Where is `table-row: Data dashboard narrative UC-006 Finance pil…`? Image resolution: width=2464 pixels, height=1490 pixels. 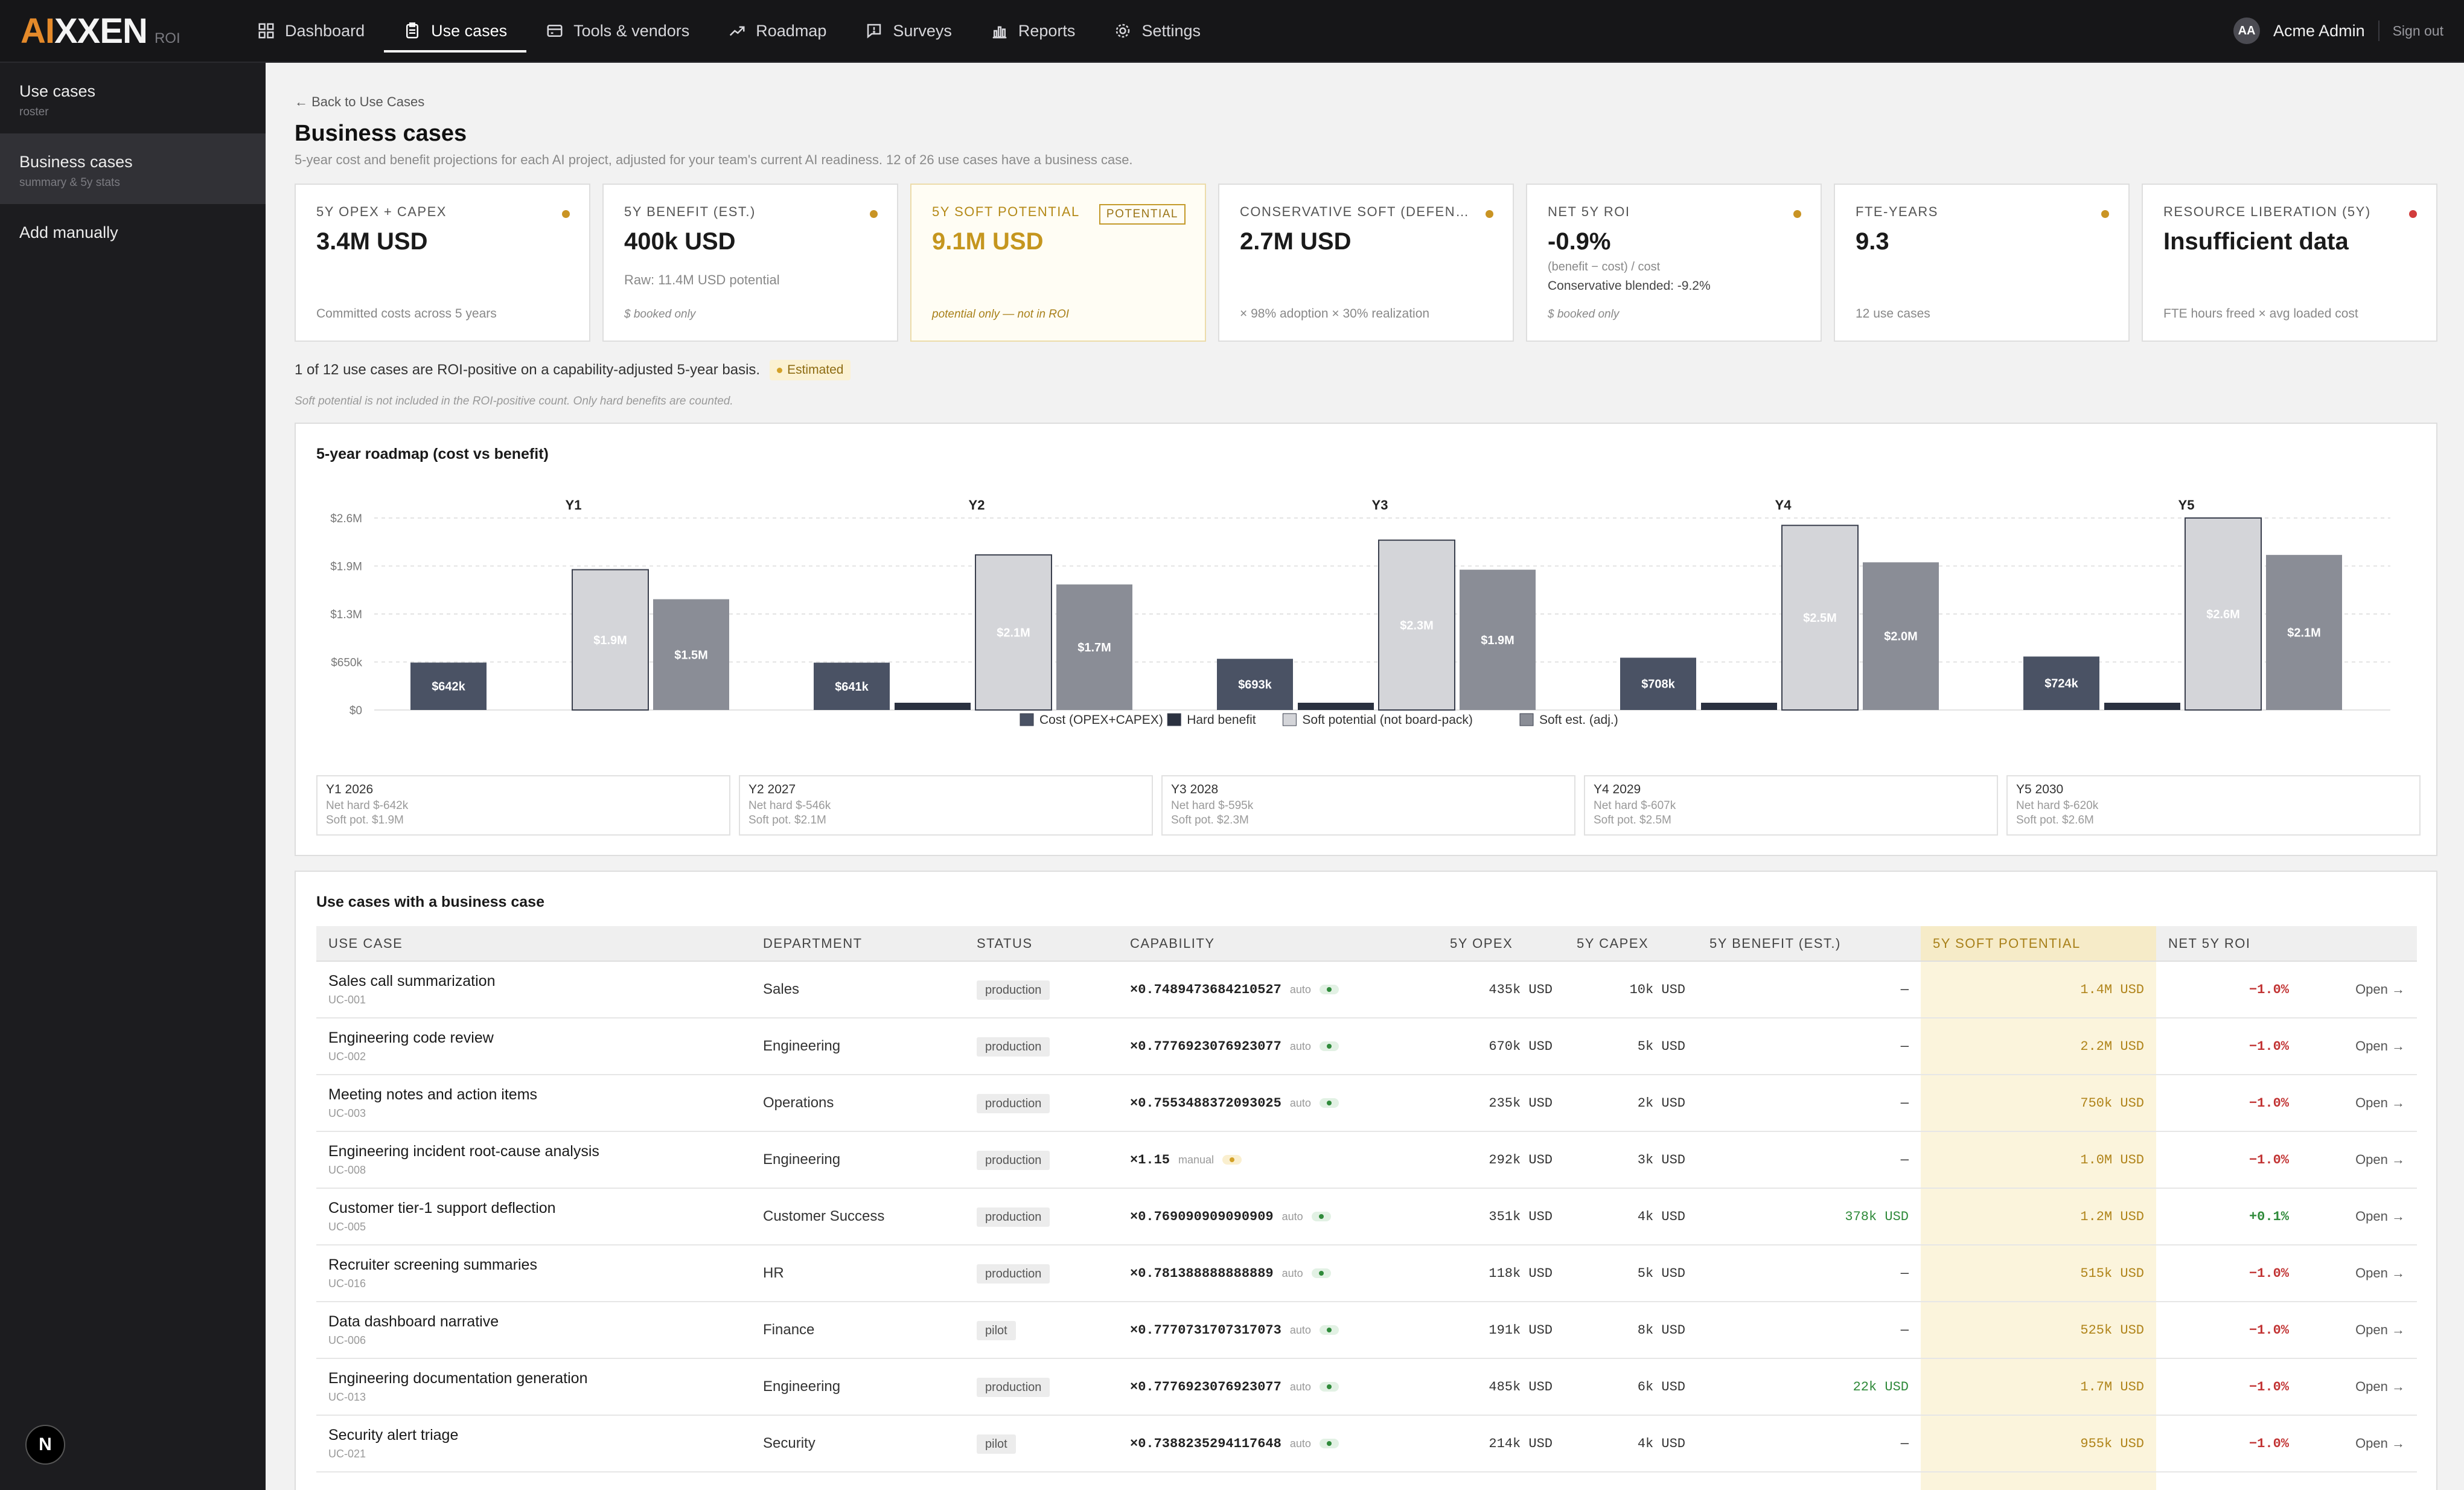 table-row: Data dashboard narrative UC-006 Finance pil… is located at coordinates (1366, 1330).